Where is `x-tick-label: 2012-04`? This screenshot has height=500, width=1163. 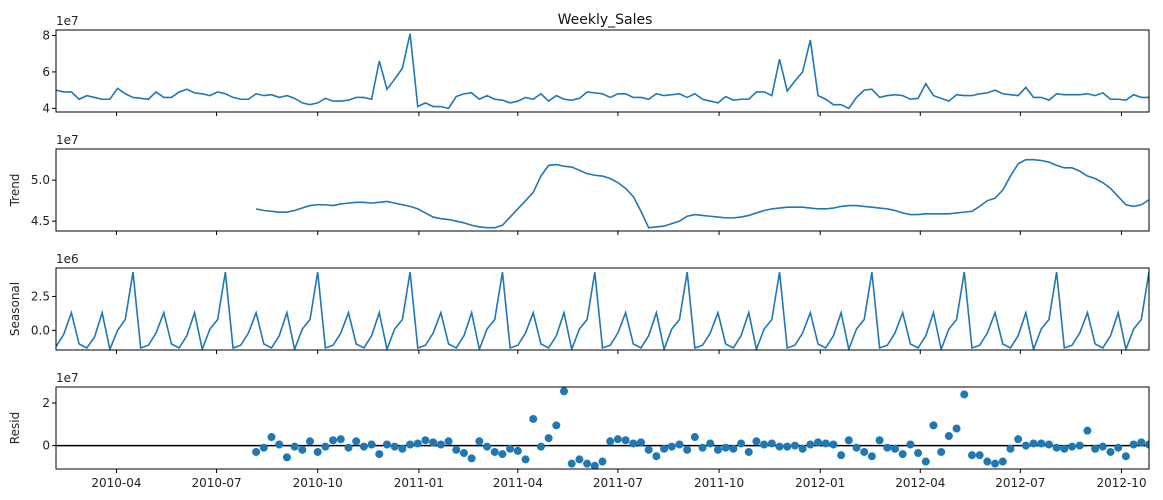 x-tick-label: 2012-04 is located at coordinates (920, 483).